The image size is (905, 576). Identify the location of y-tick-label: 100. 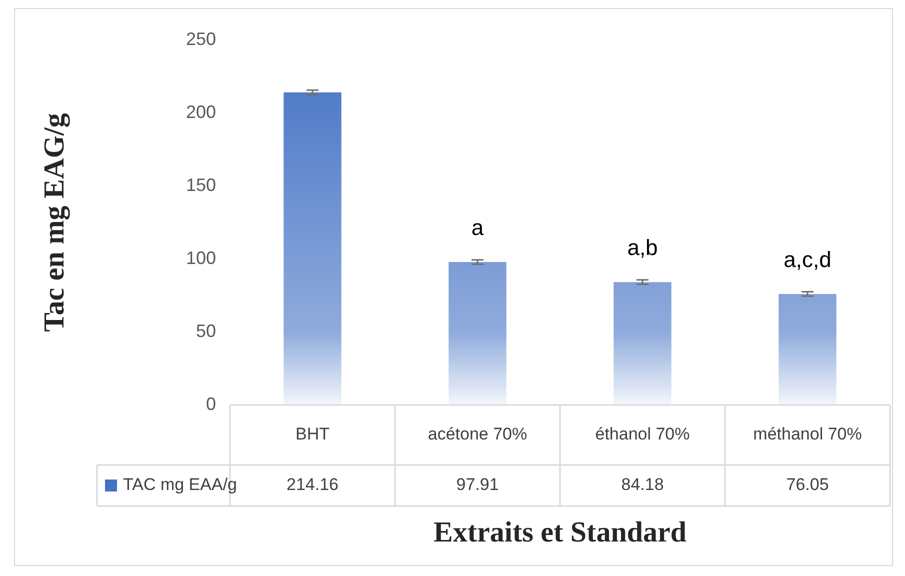
(201, 258).